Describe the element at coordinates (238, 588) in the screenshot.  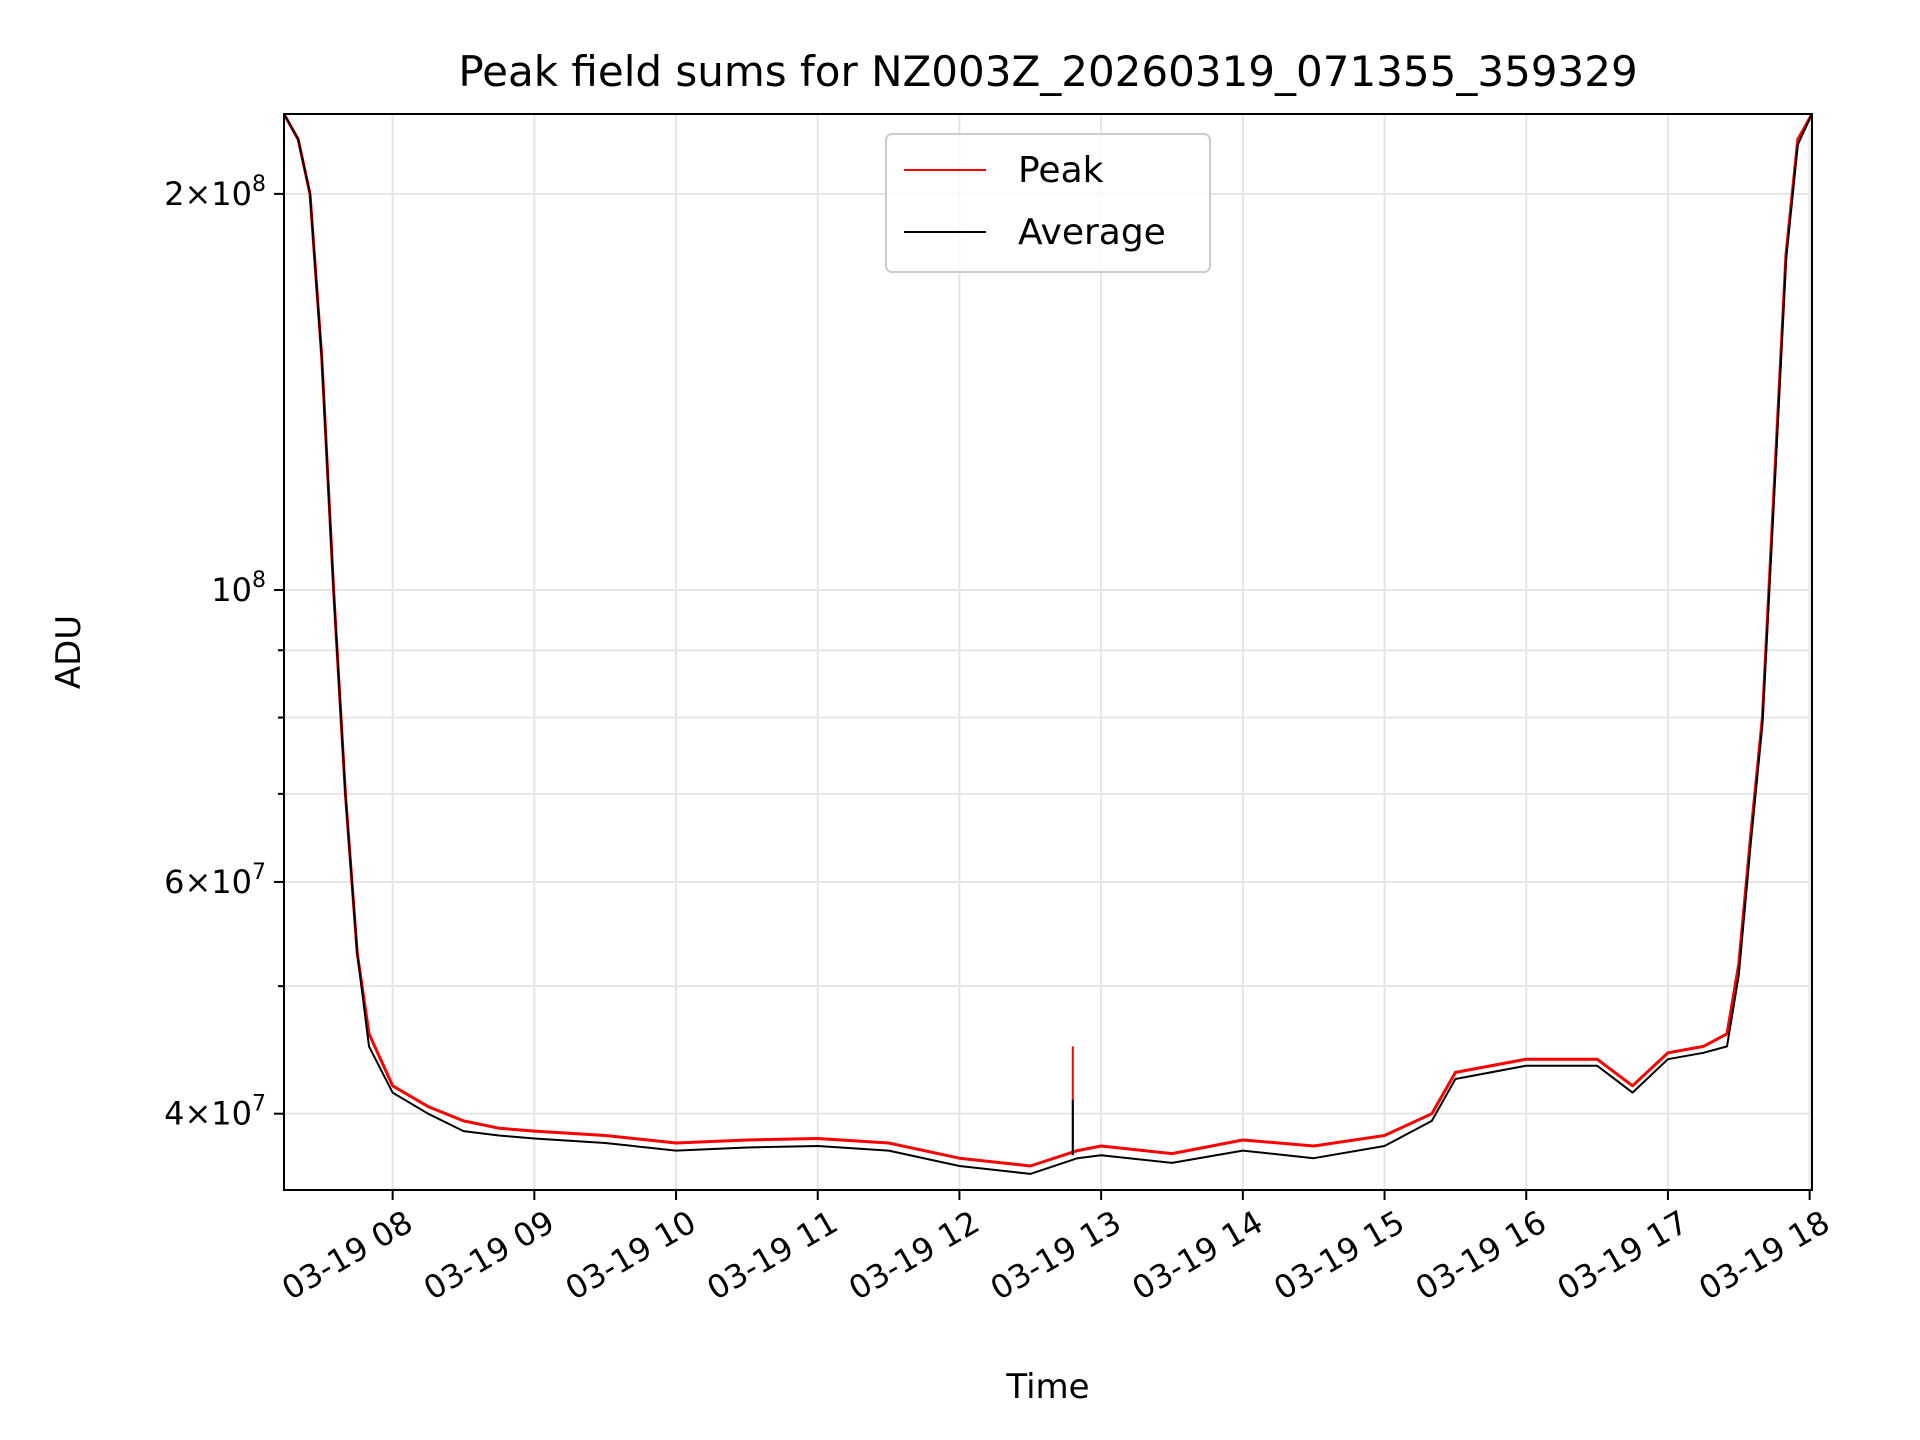
I see `y-tick-label: 108` at that location.